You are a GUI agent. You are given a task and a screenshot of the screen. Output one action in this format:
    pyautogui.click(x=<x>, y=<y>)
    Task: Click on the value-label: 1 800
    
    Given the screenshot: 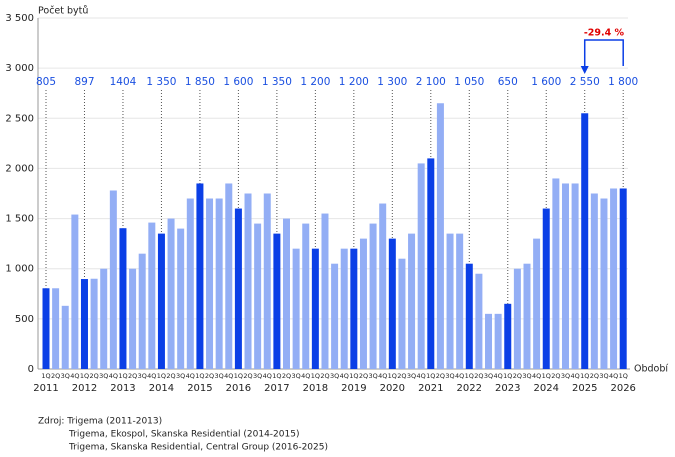 What is the action you would take?
    pyautogui.click(x=623, y=82)
    